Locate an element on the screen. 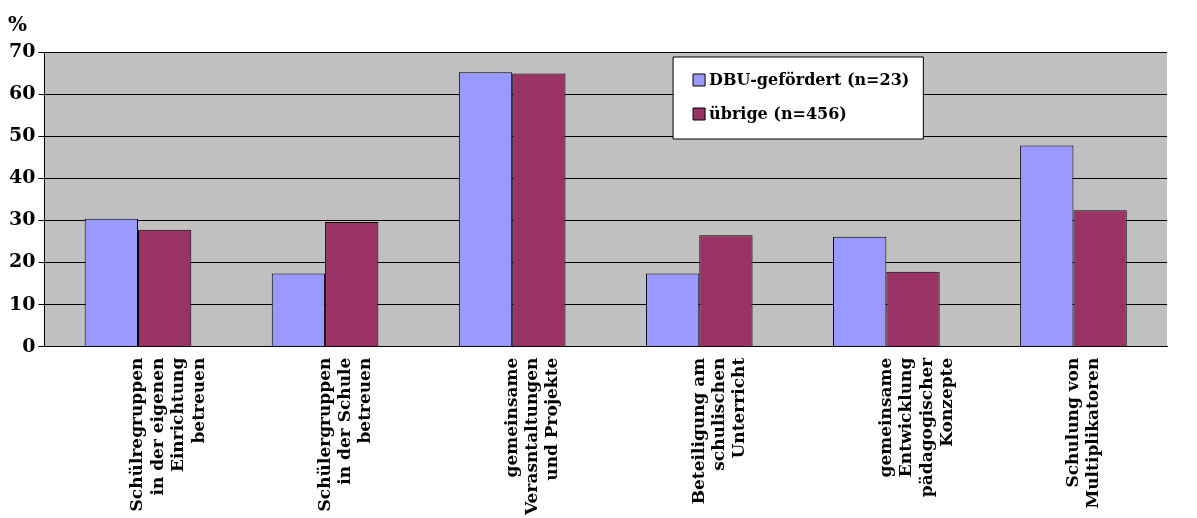 Image resolution: width=1197 pixels, height=518 pixels. y-axis-title: % is located at coordinates (18, 24).